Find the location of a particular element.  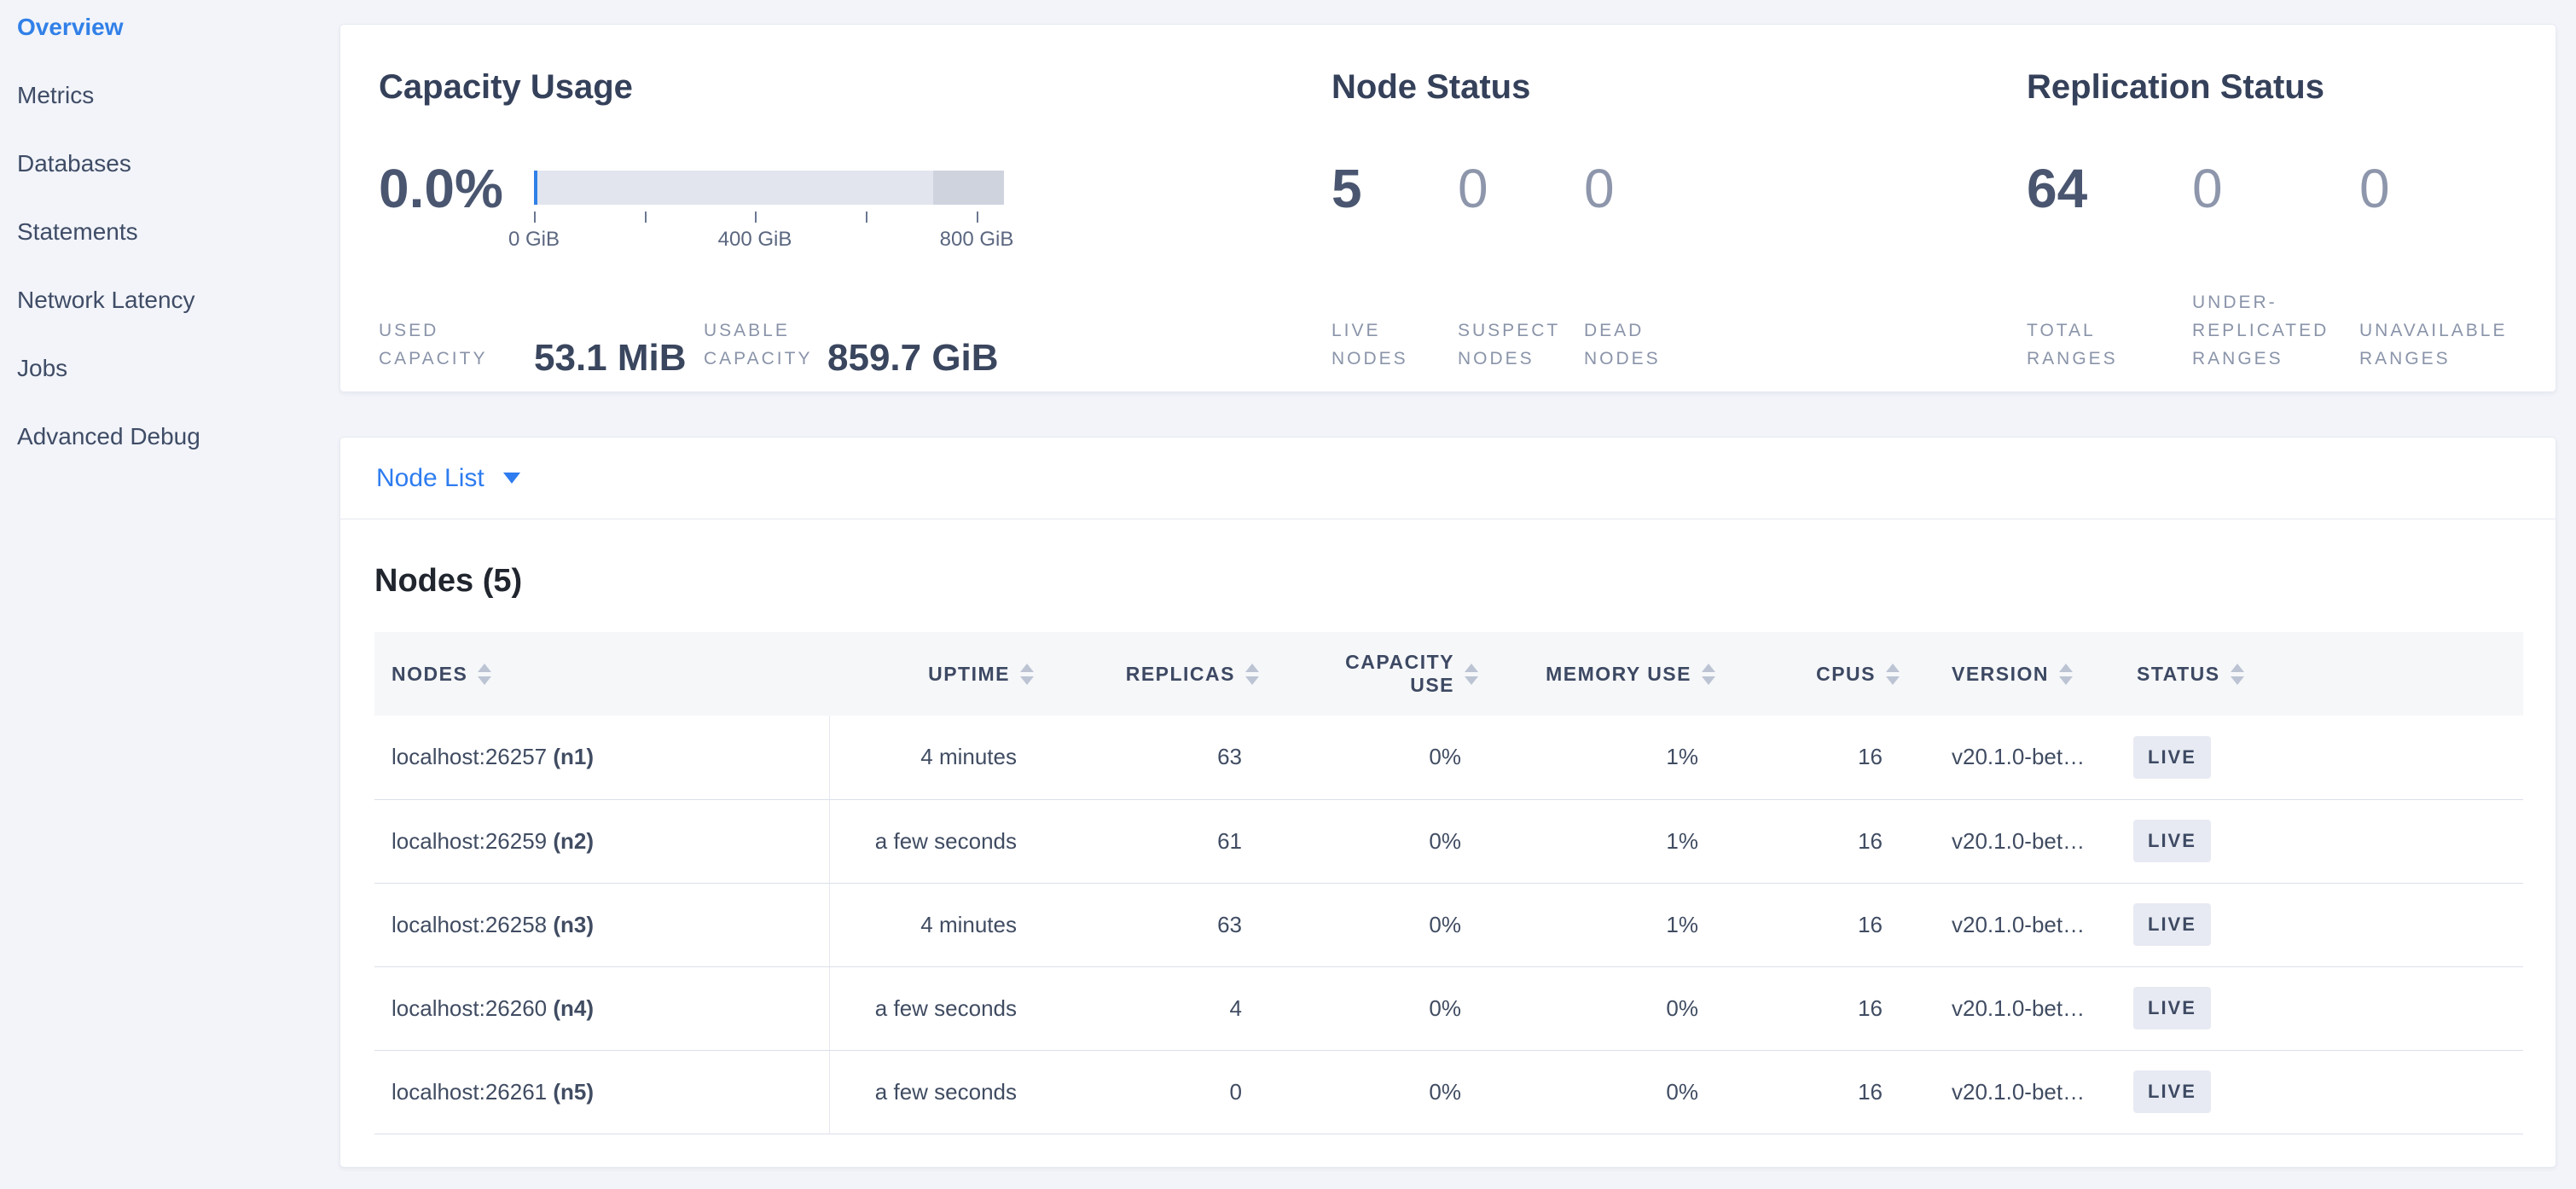

capacity-bar-reserved-segment is located at coordinates (968, 188).